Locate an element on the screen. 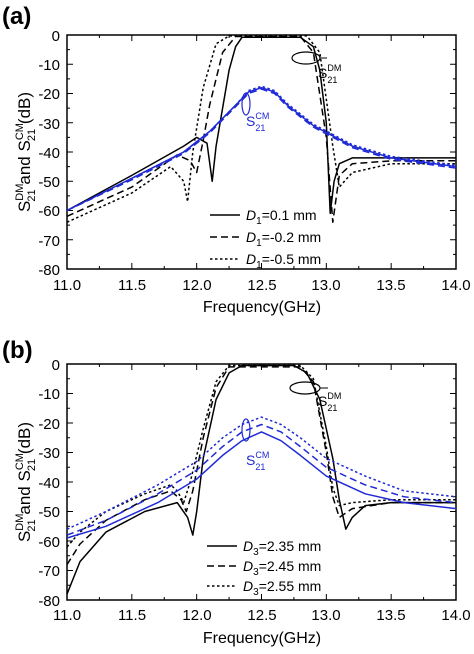  plot-a-legend-label-0: D1=0.1 mm is located at coordinates (281, 217).